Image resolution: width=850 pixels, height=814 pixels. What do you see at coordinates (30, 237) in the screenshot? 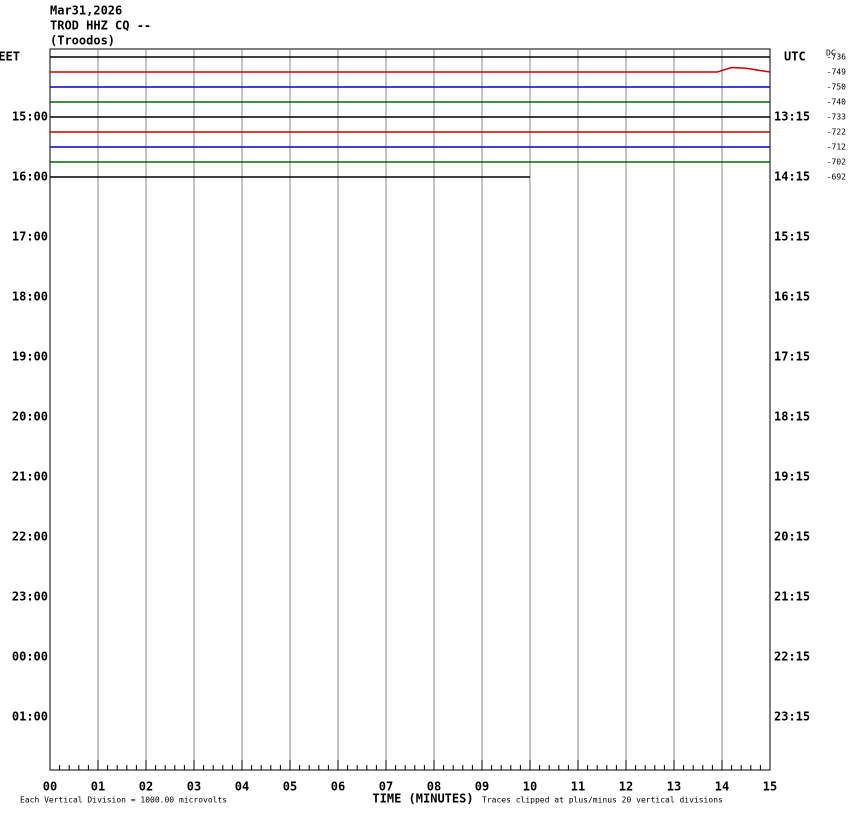
I see `left-time-label: 17:00` at bounding box center [30, 237].